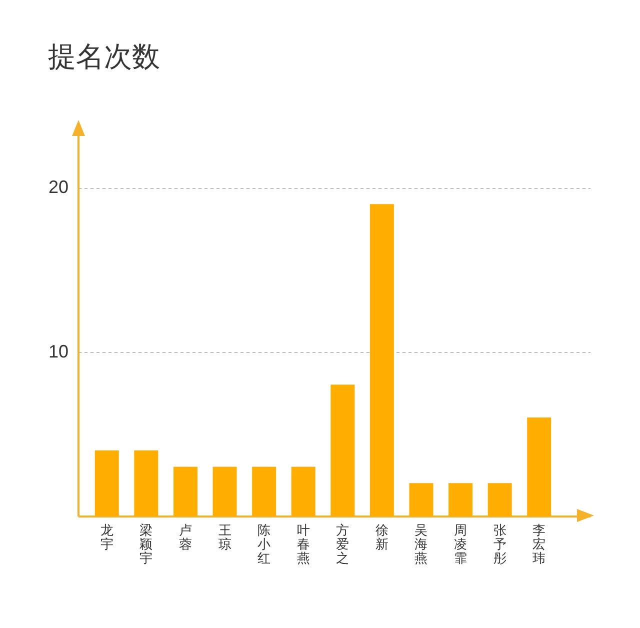 Image resolution: width=640 pixels, height=628 pixels. What do you see at coordinates (107, 537) in the screenshot?
I see `x-tick-label: 龙宇` at bounding box center [107, 537].